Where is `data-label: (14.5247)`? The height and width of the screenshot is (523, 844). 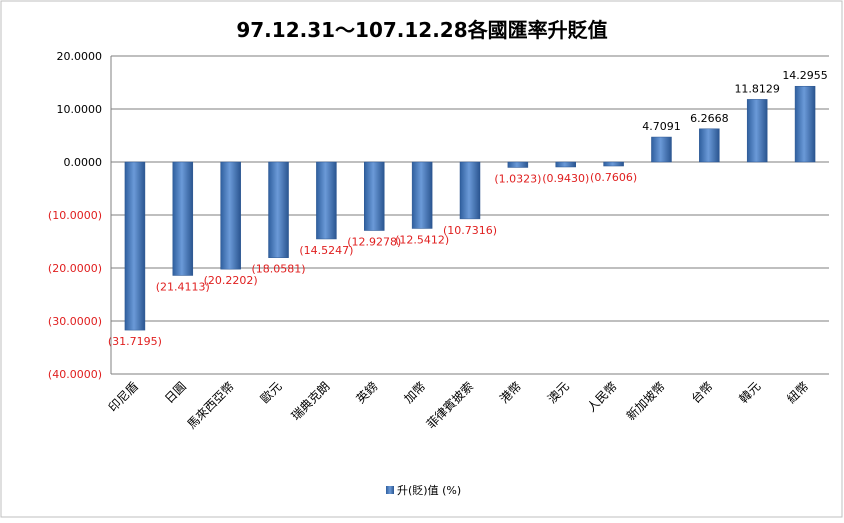
data-label: (14.5247) is located at coordinates (326, 250).